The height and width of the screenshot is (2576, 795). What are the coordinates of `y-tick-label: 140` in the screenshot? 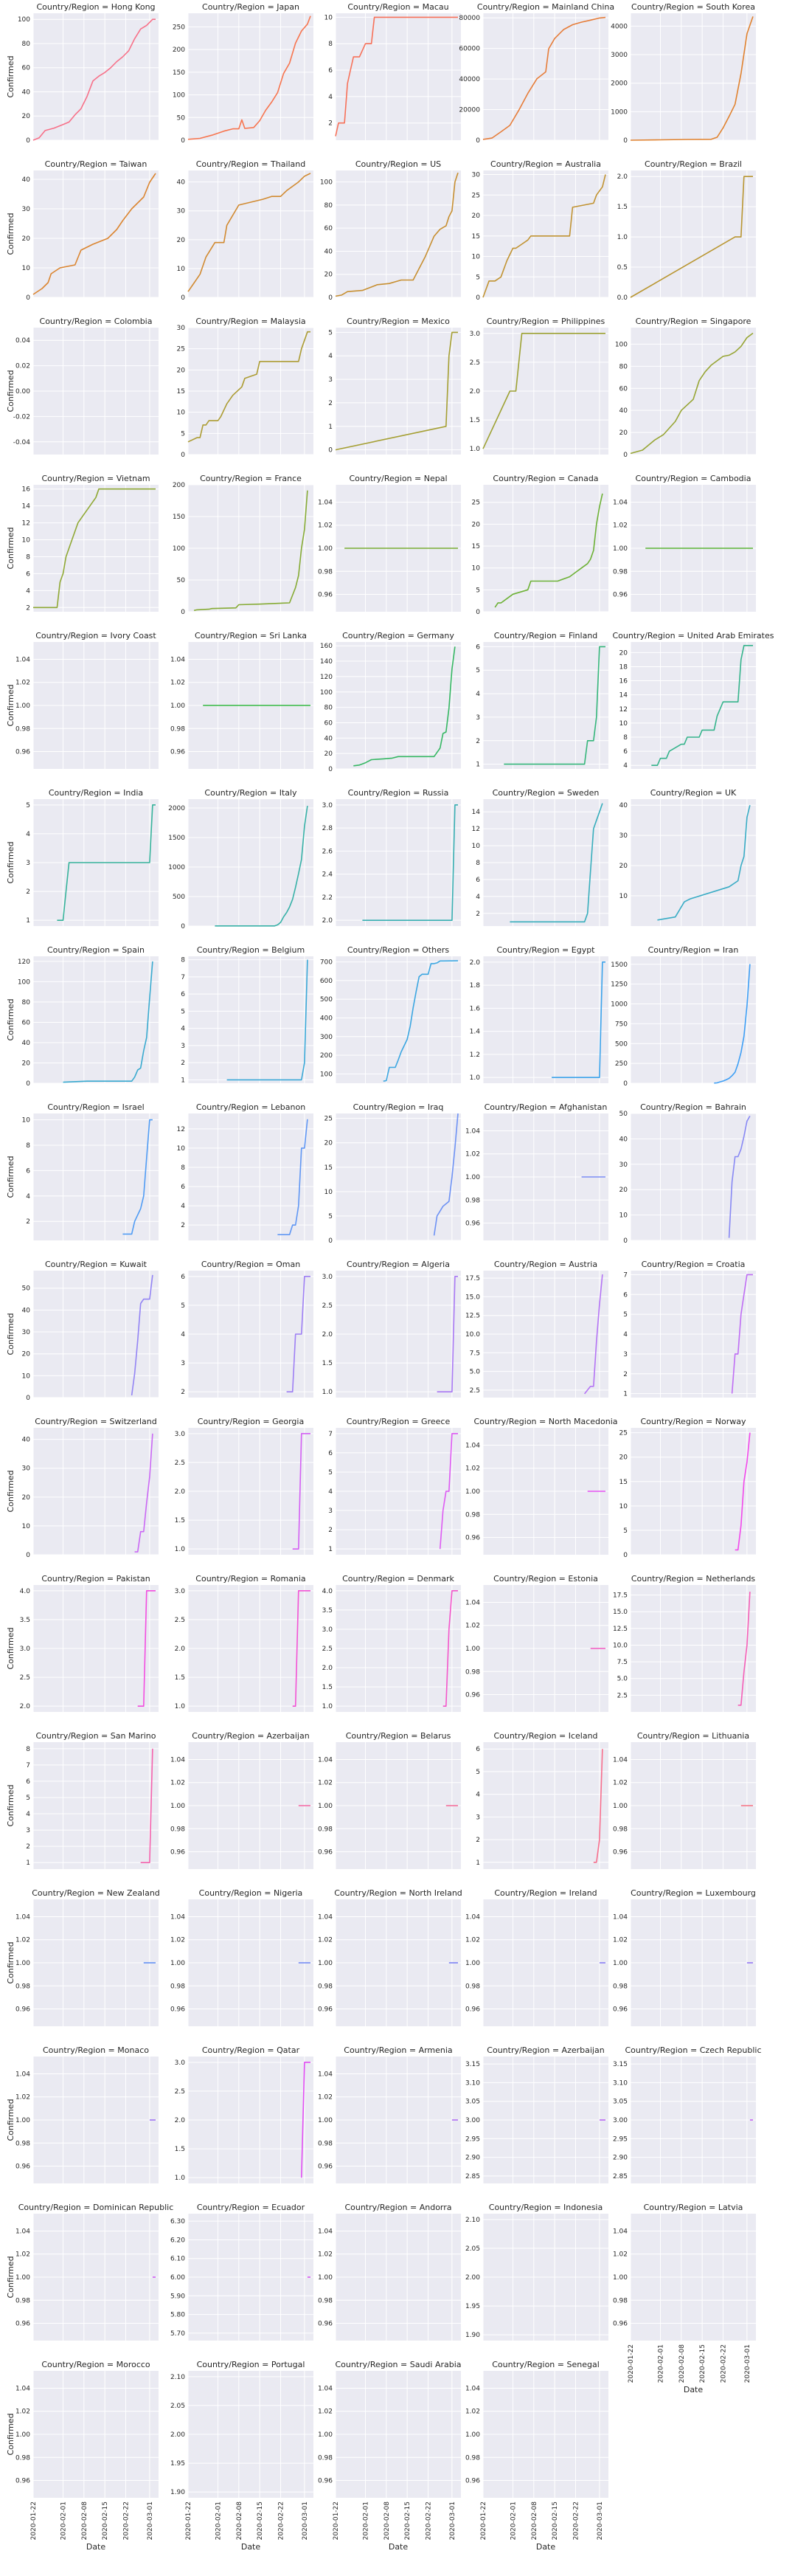 It's located at (326, 662).